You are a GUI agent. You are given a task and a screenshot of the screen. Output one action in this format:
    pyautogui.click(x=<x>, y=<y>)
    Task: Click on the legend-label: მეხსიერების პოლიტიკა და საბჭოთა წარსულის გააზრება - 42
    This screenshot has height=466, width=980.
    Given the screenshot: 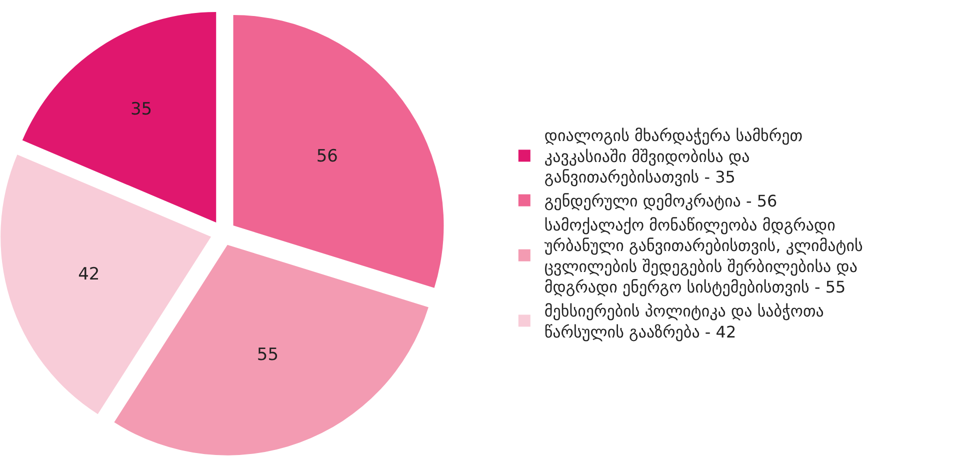 What is the action you would take?
    pyautogui.click(x=684, y=322)
    